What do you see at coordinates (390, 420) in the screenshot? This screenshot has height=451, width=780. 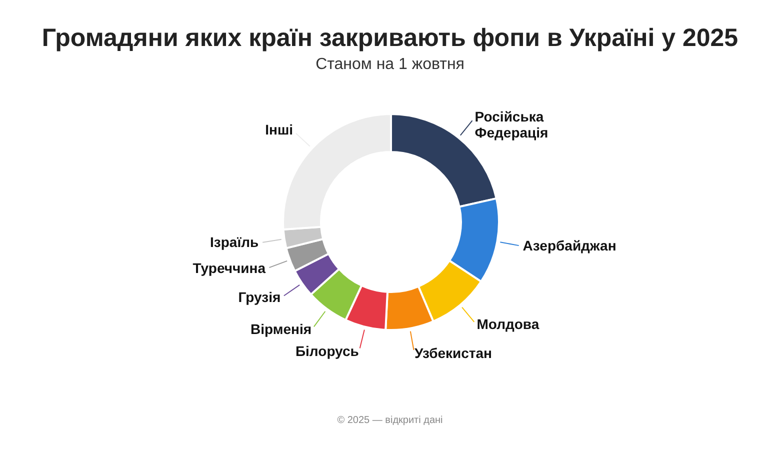 I see `text: © 2025 — відкриті дані` at bounding box center [390, 420].